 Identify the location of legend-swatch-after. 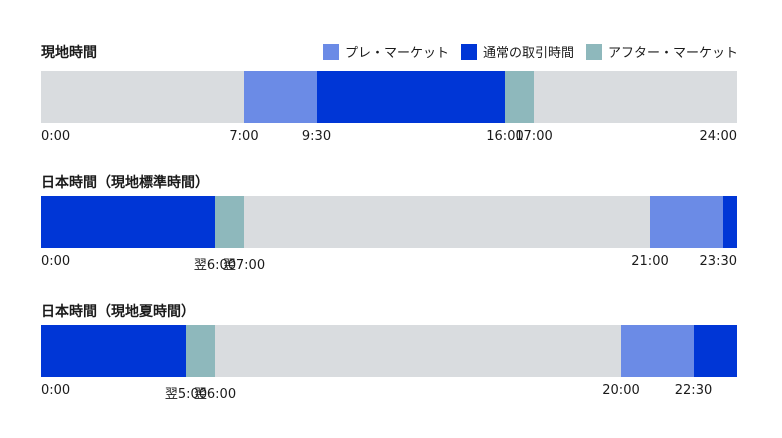
(593, 51).